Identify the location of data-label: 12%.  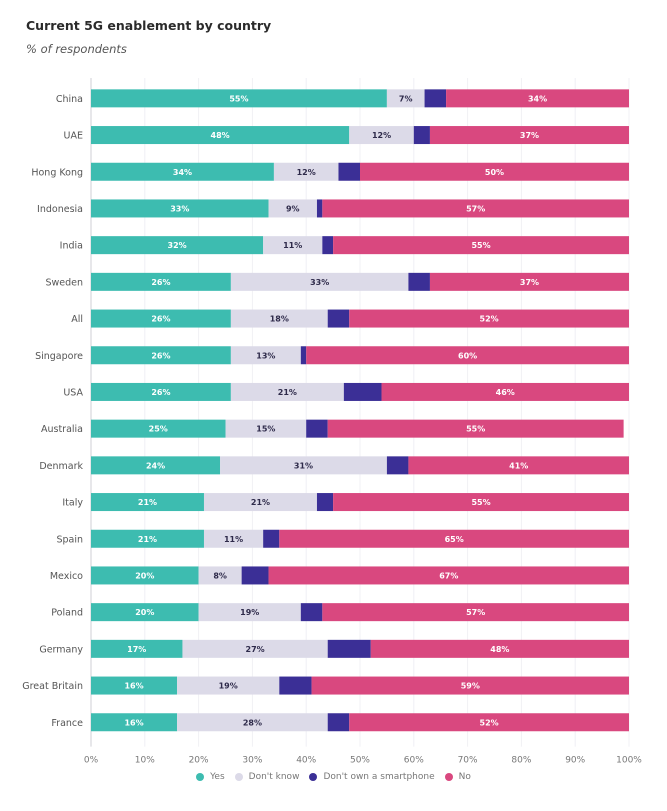
(306, 172).